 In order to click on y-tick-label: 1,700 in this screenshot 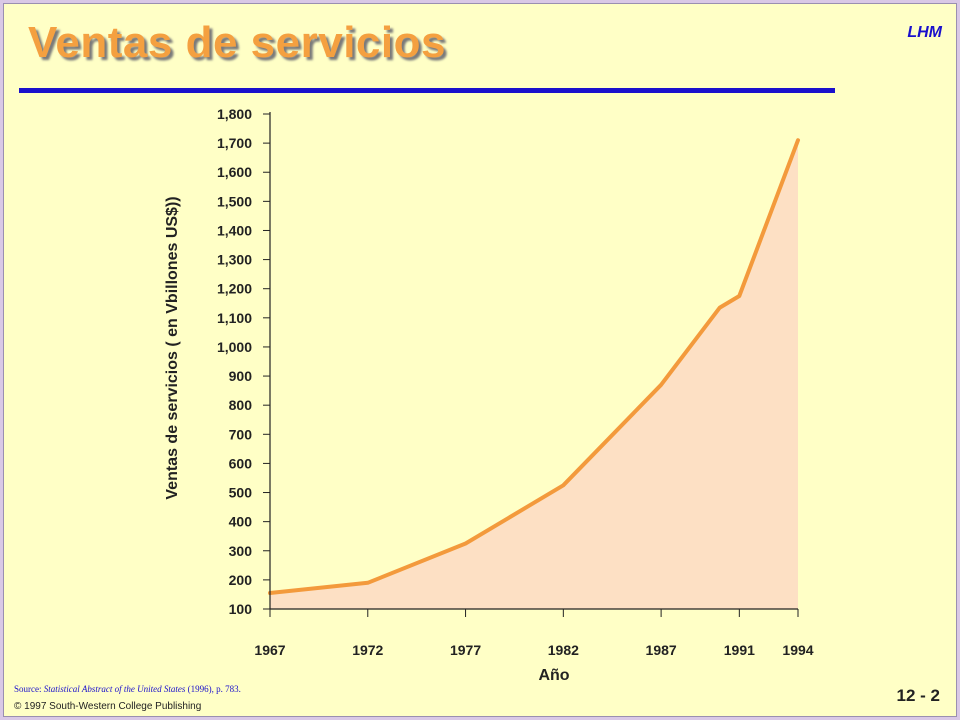, I will do `click(234, 143)`.